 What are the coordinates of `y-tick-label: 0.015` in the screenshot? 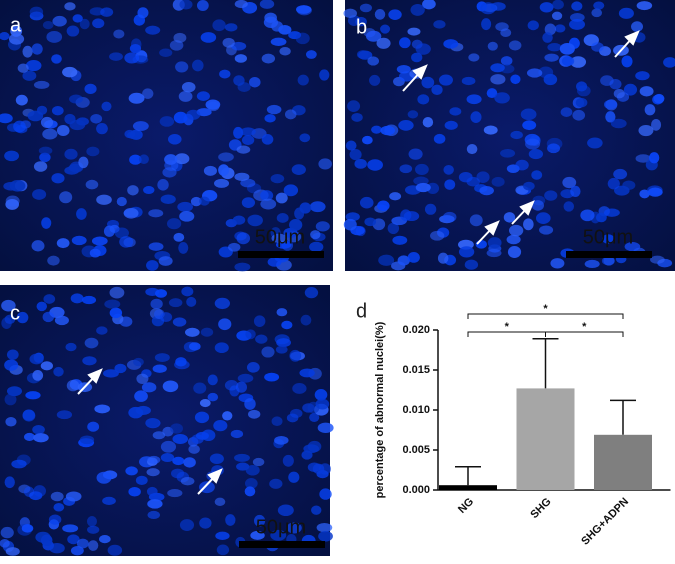 It's located at (416, 370).